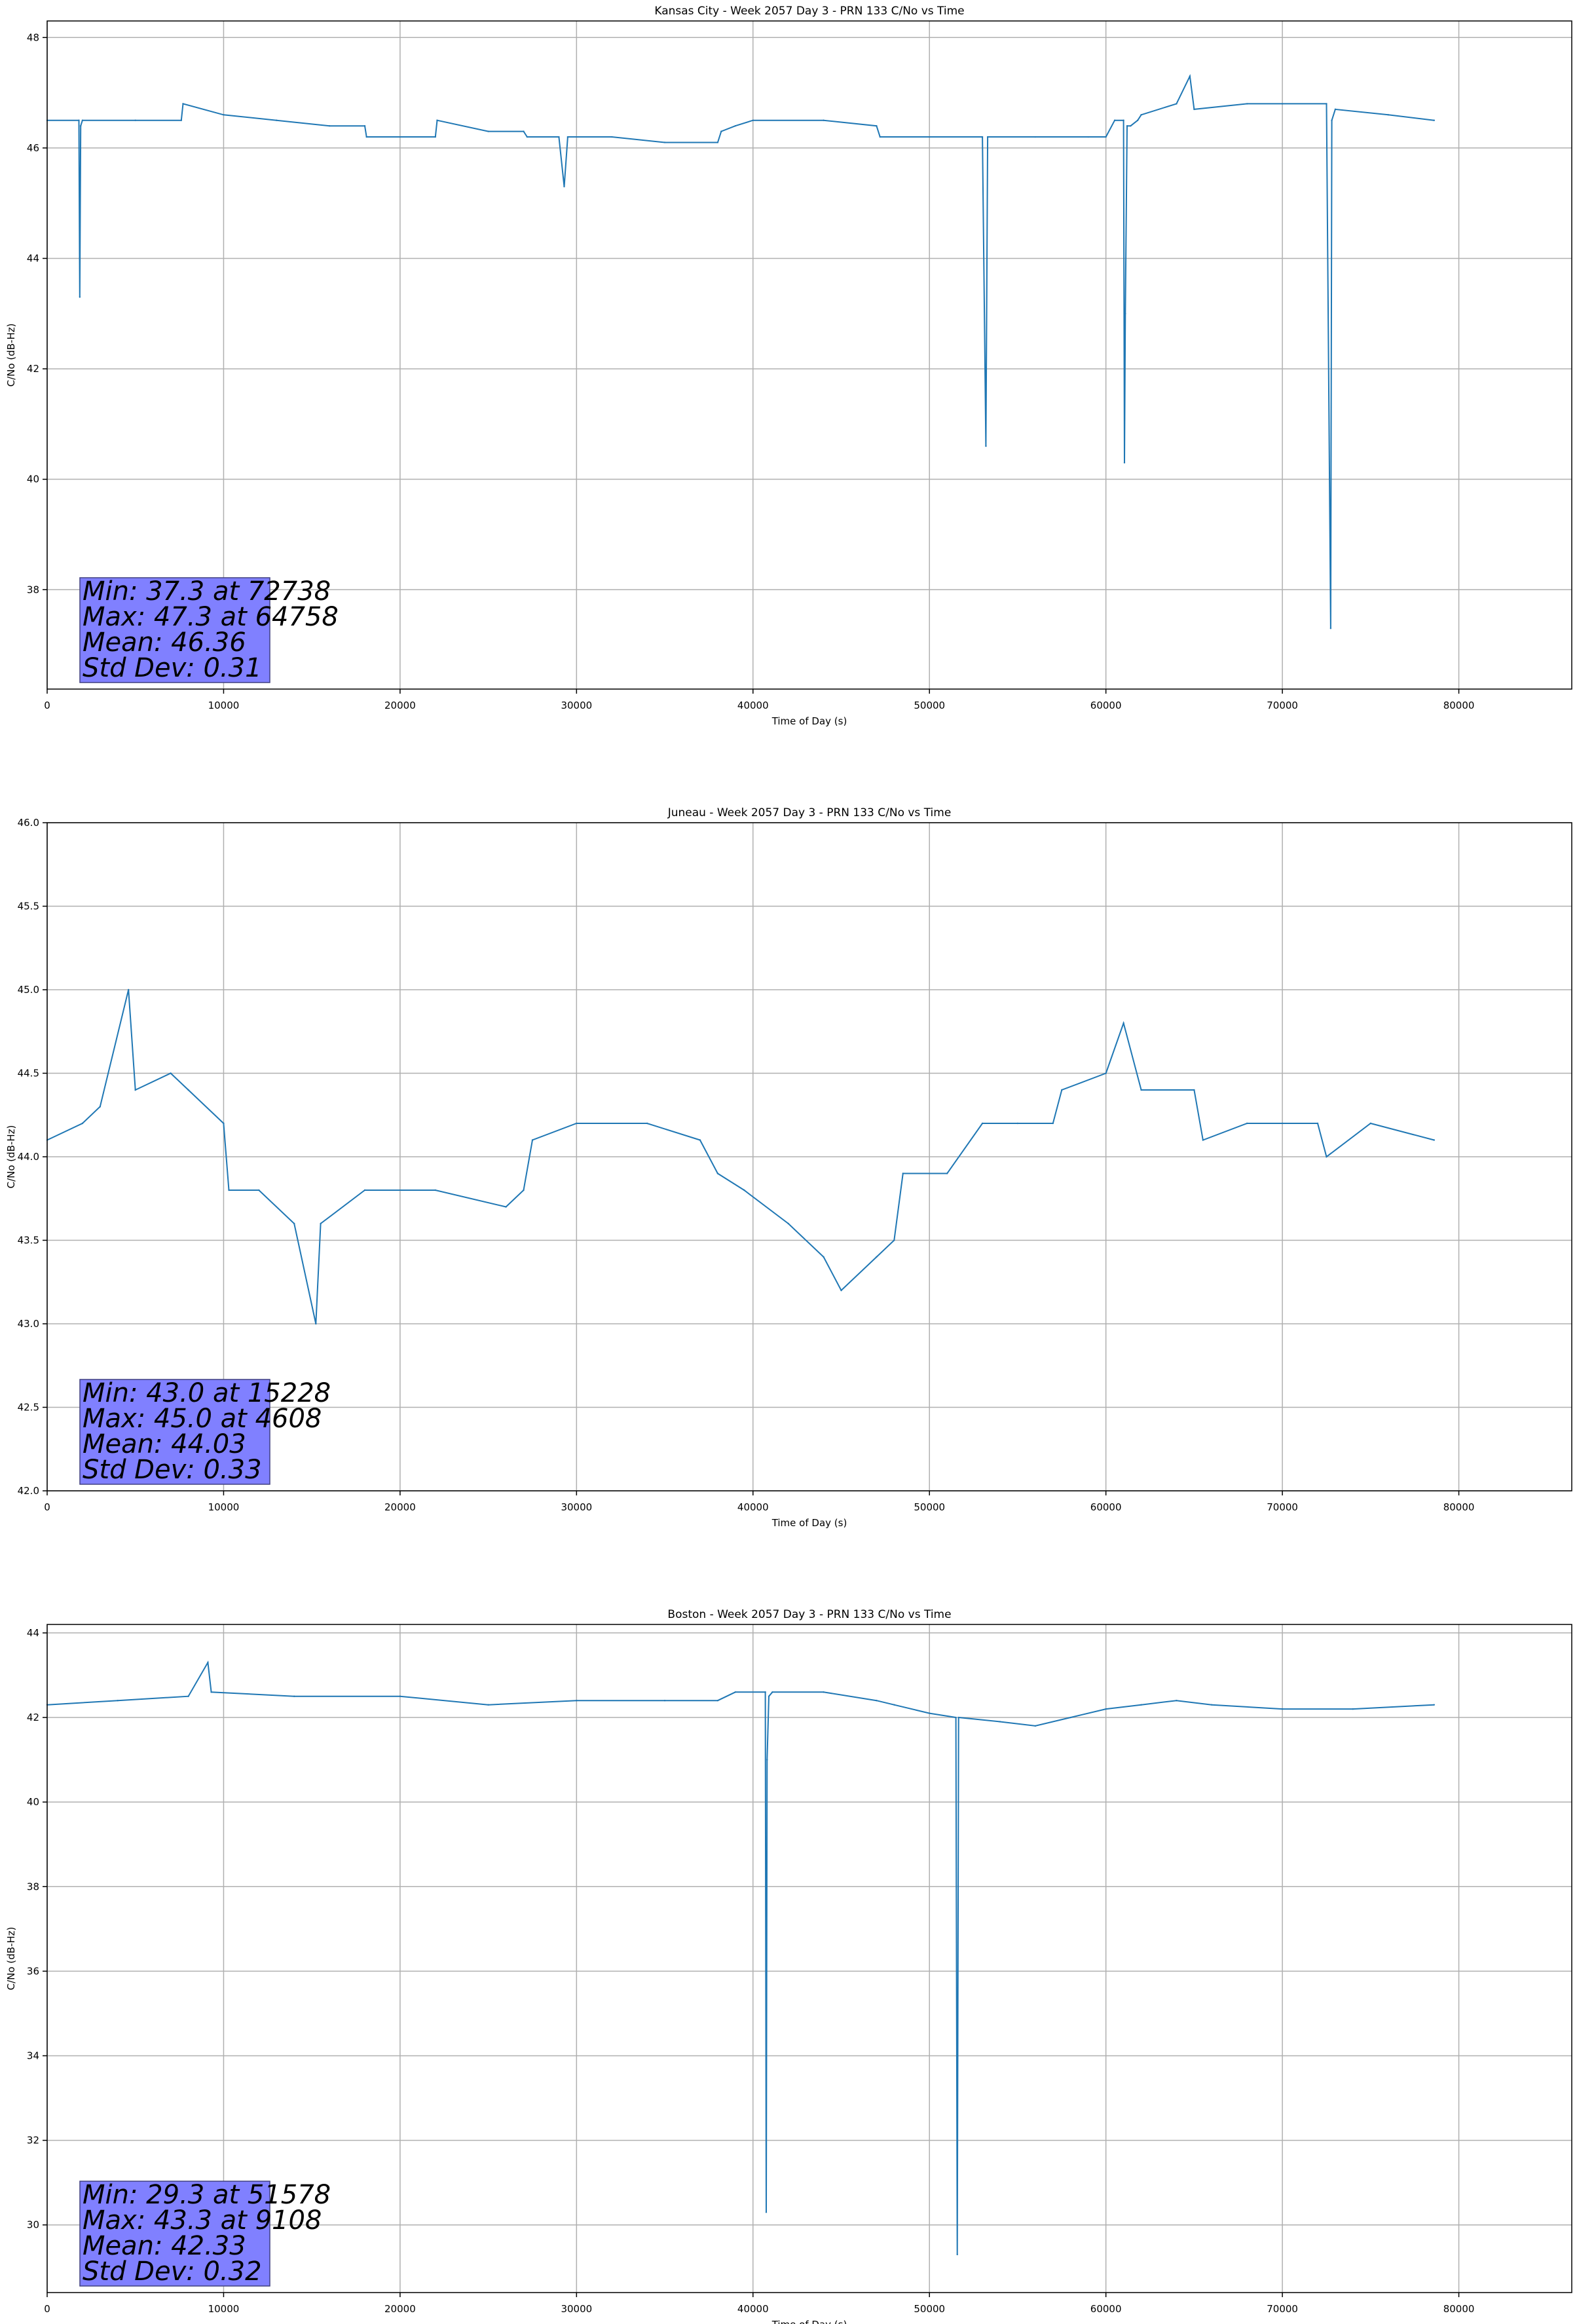  I want to click on y-tick-label: 48, so click(33, 37).